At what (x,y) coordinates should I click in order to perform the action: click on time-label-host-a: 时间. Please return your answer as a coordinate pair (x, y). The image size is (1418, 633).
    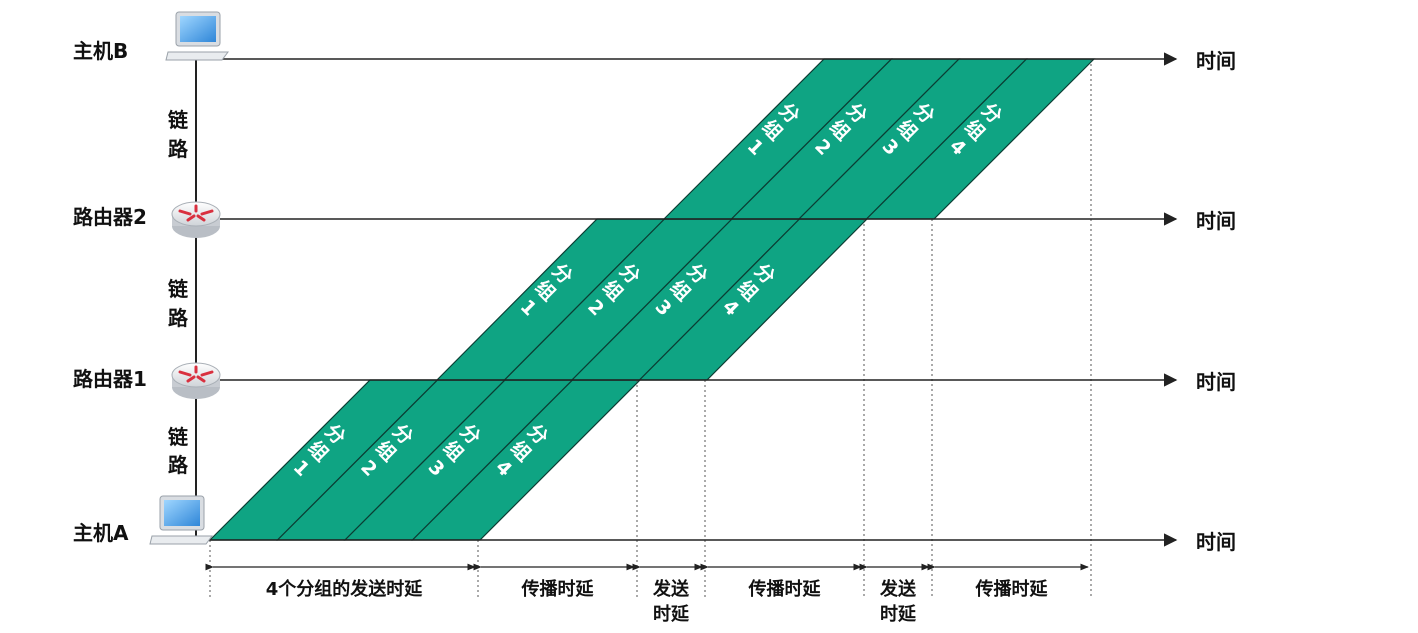
    Looking at the image, I should click on (1216, 542).